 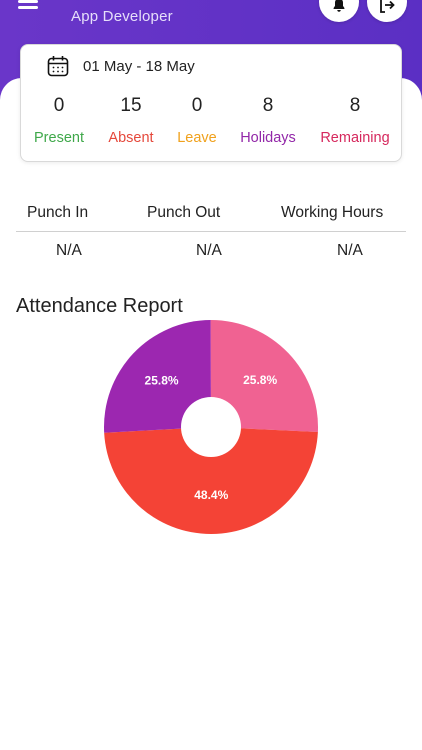 I want to click on menu-button, so click(x=29, y=8).